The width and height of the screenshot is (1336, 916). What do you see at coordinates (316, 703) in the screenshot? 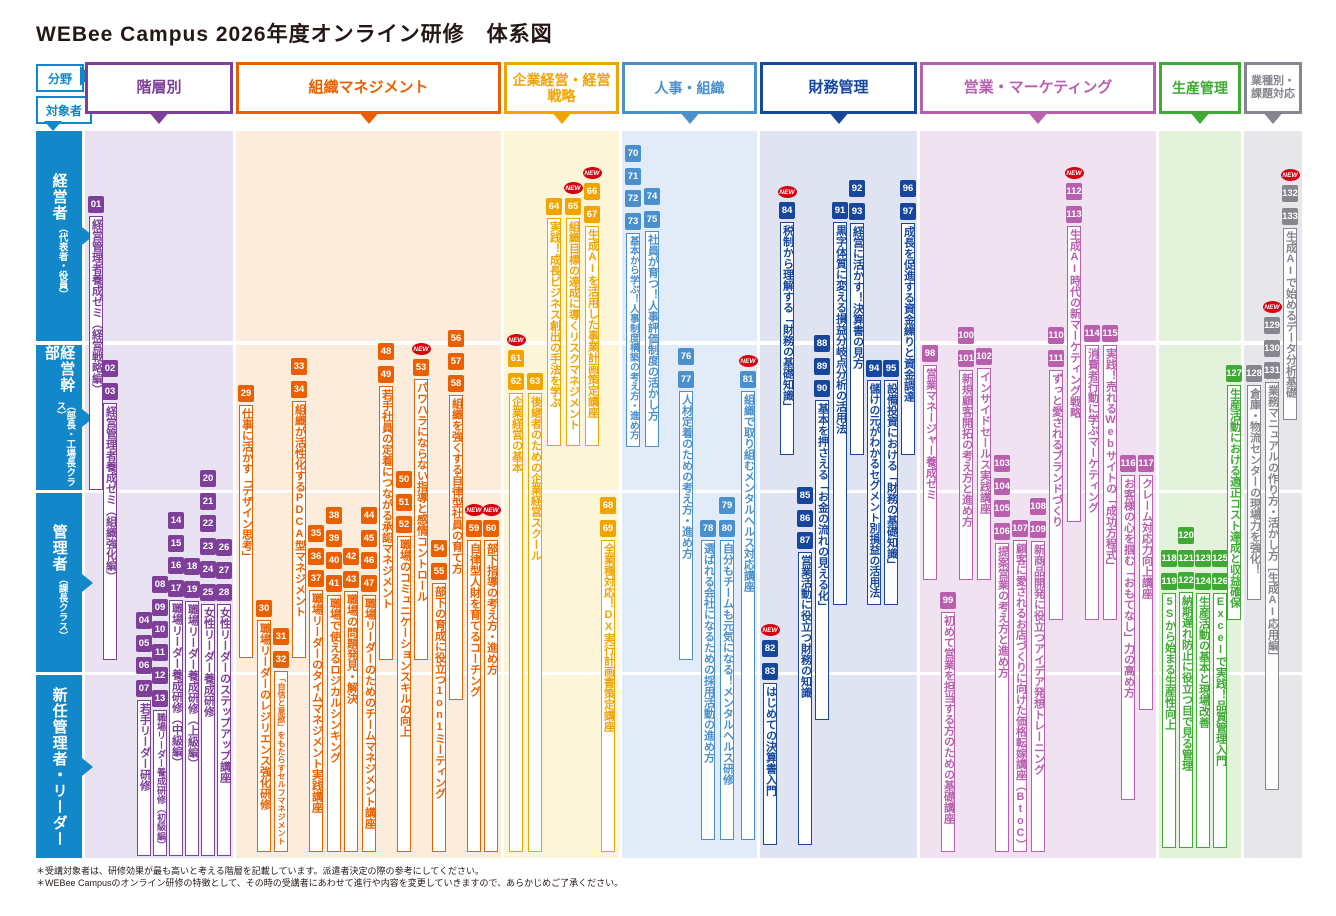
I see `course-title: 職場リーダーのタイムマネジメント実践講座` at bounding box center [316, 703].